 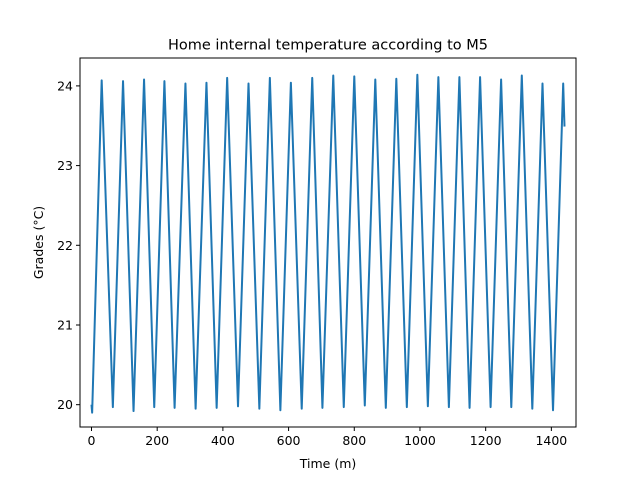 What do you see at coordinates (327, 437) in the screenshot?
I see `x-axis-ticks: 0 200 400 600 800 1000 1200 1400` at bounding box center [327, 437].